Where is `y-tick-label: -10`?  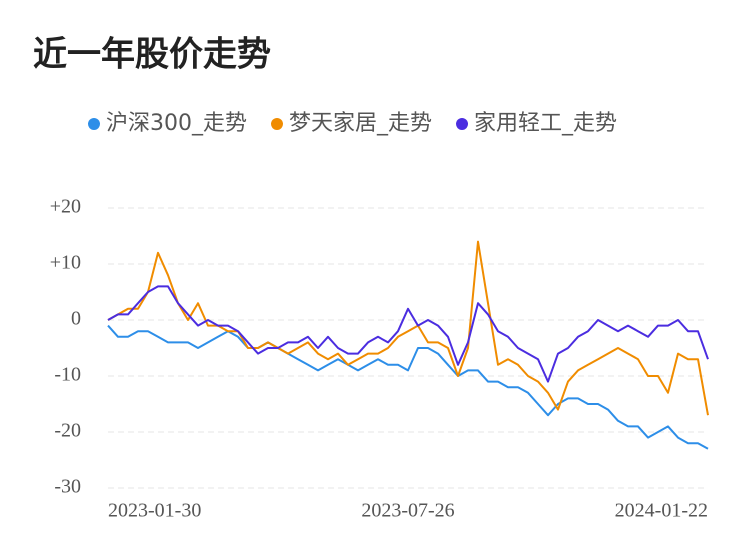
y-tick-label: -10 is located at coordinates (67, 375).